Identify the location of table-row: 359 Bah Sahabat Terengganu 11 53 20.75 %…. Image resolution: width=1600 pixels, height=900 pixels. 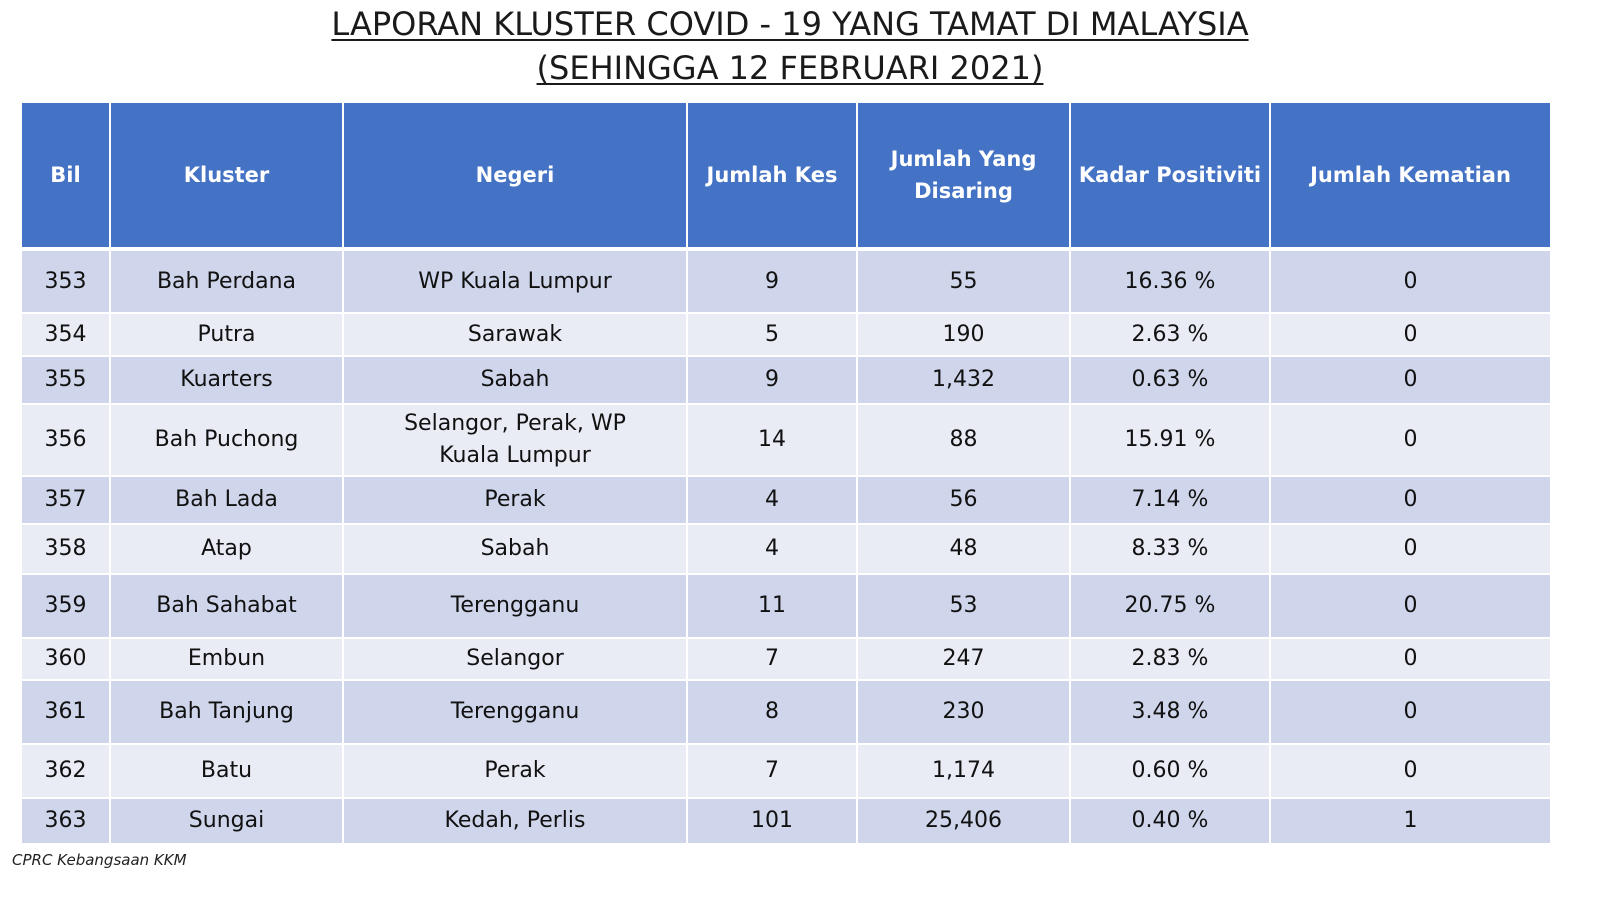
(786, 605).